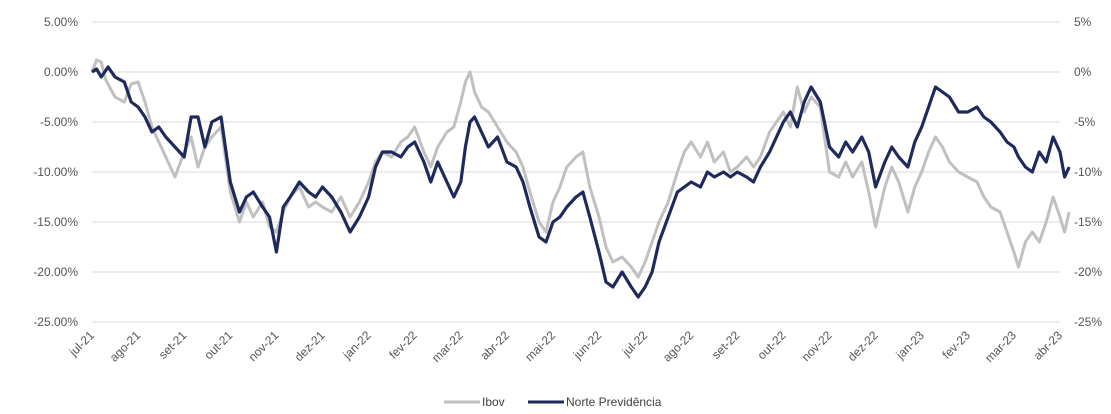 The image size is (1111, 414). Describe the element at coordinates (614, 402) in the screenshot. I see `legend-label: Norte Previdência` at that location.